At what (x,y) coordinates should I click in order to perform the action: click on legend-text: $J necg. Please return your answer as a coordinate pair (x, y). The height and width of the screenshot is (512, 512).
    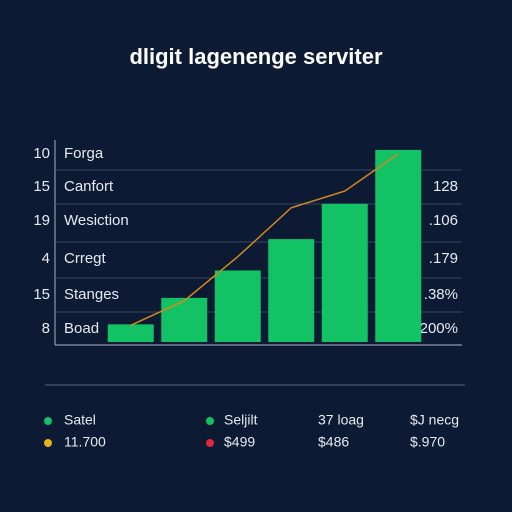
    Looking at the image, I should click on (434, 420).